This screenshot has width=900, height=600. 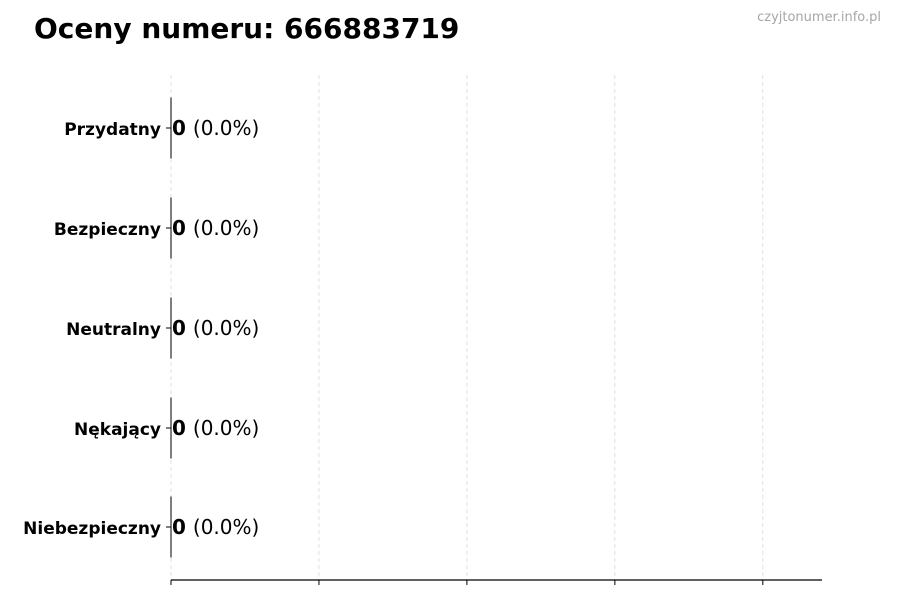 What do you see at coordinates (247, 28) in the screenshot?
I see `chart-title: Oceny numeru: 666883719` at bounding box center [247, 28].